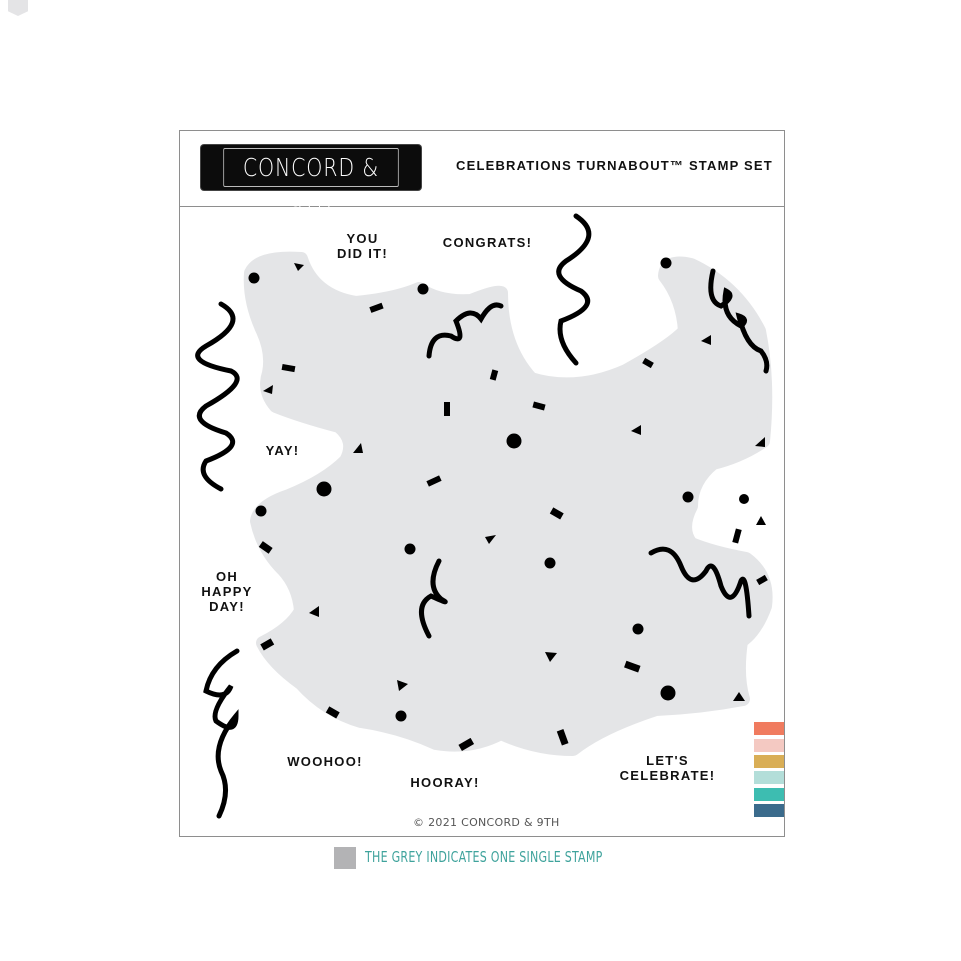 The height and width of the screenshot is (961, 961). What do you see at coordinates (614, 165) in the screenshot?
I see `product-title: CELEBRATIONS TURNABOUT™ STAMP SET` at bounding box center [614, 165].